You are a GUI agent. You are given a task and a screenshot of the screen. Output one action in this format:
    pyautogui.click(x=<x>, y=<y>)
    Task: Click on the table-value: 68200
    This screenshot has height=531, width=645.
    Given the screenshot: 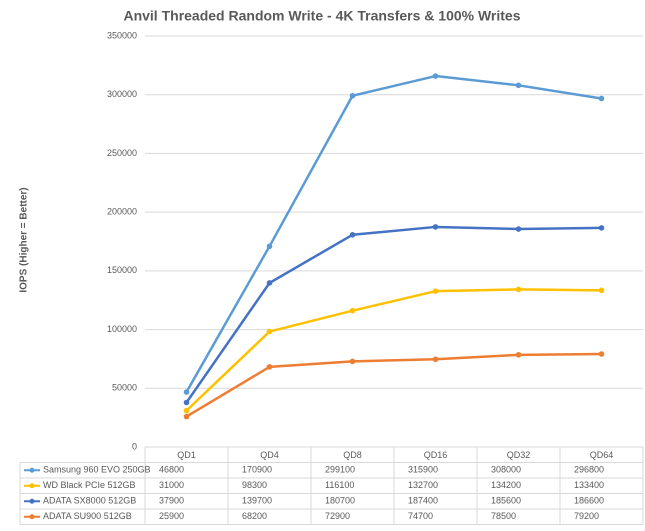 What is the action you would take?
    pyautogui.click(x=254, y=516)
    